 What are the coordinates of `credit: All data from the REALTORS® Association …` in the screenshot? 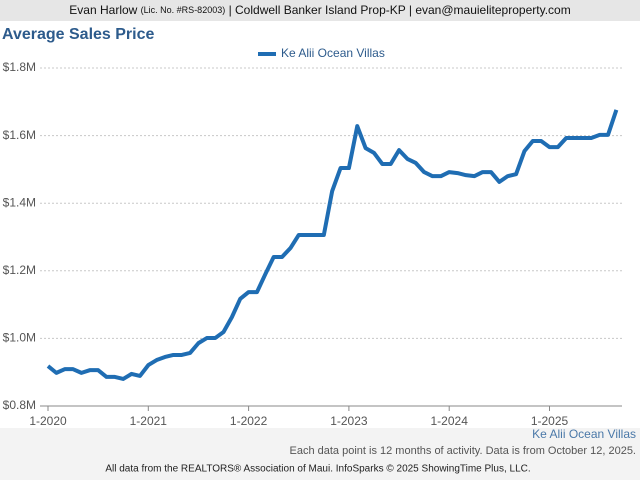 It's located at (317, 469).